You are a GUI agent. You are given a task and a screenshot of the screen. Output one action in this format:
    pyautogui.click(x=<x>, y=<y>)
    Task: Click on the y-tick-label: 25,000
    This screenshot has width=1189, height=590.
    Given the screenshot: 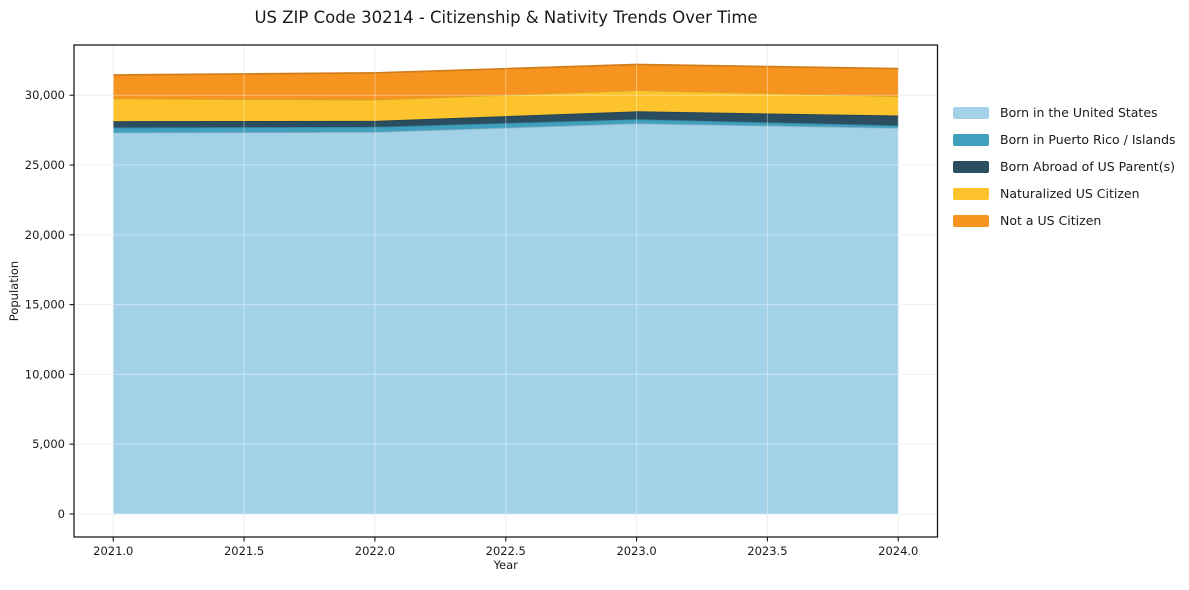 What is the action you would take?
    pyautogui.click(x=45, y=165)
    